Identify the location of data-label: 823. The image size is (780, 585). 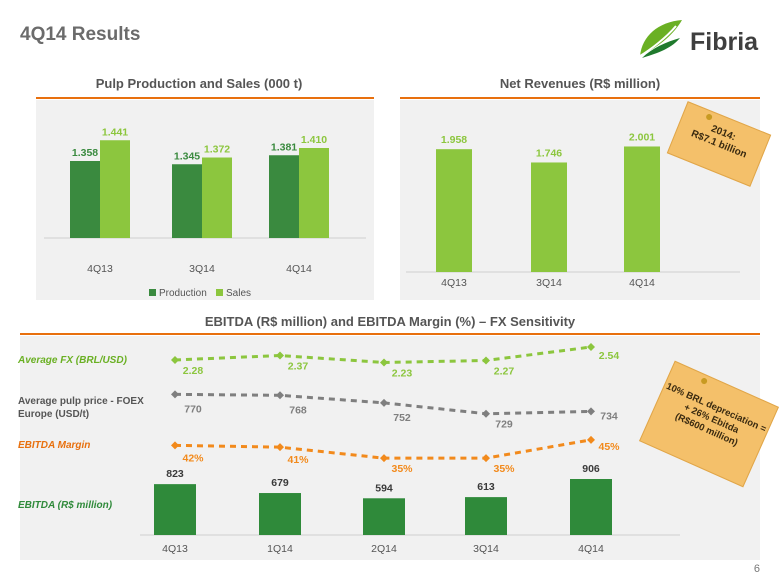
(175, 474).